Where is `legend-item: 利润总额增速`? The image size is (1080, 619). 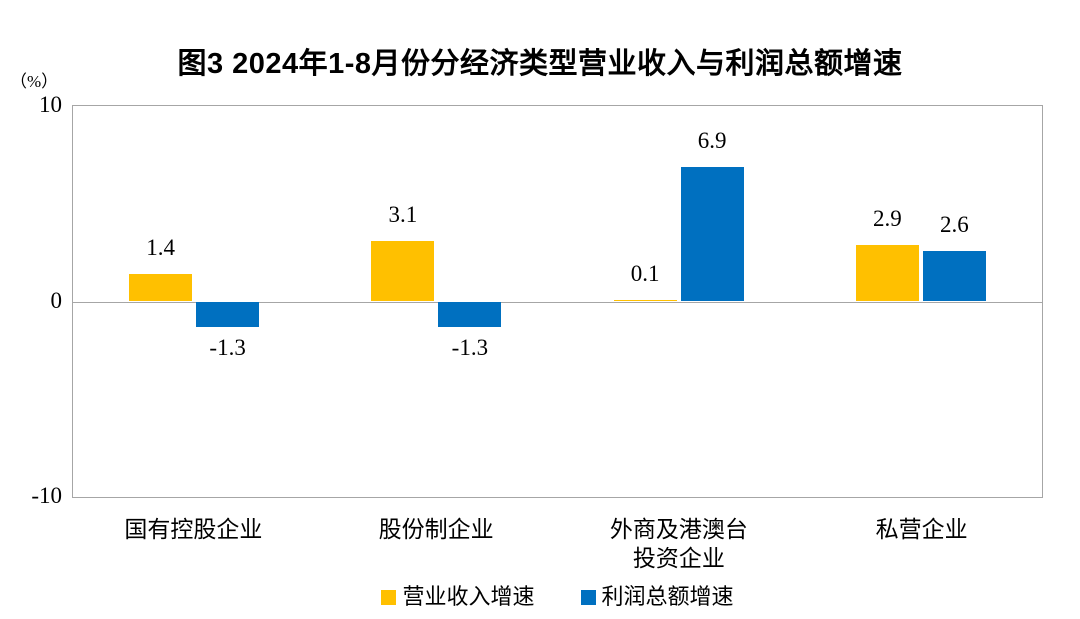 legend-item: 利润总额增速 is located at coordinates (657, 597).